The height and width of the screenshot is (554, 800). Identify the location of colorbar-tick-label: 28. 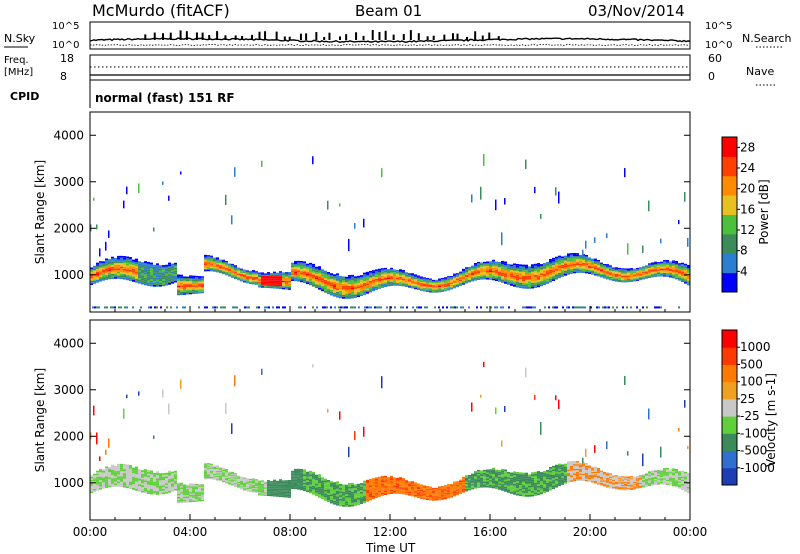
(747, 147).